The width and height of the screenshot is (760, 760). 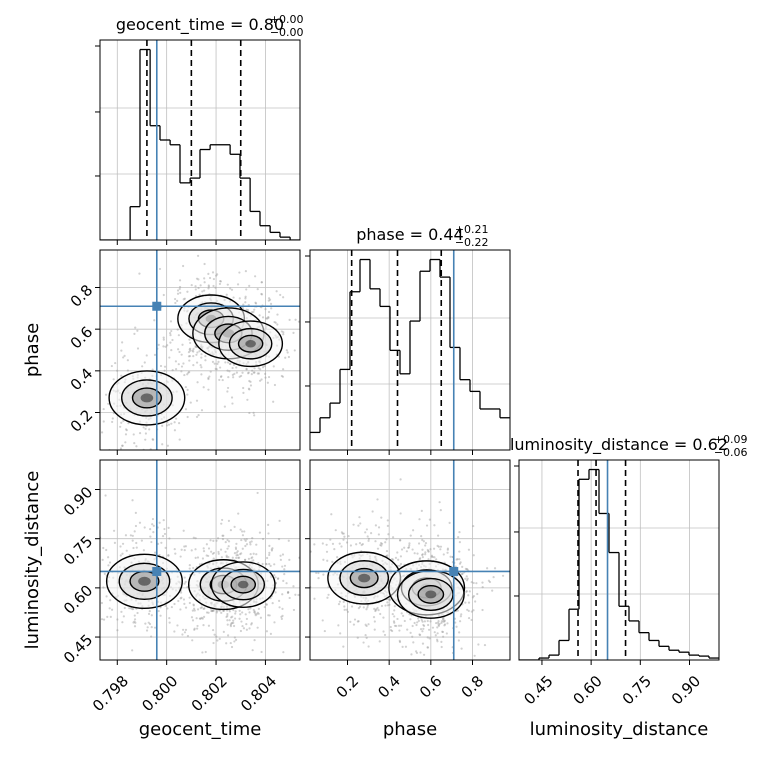 I want to click on density-phase-vs-geocent_time, so click(x=200, y=350).